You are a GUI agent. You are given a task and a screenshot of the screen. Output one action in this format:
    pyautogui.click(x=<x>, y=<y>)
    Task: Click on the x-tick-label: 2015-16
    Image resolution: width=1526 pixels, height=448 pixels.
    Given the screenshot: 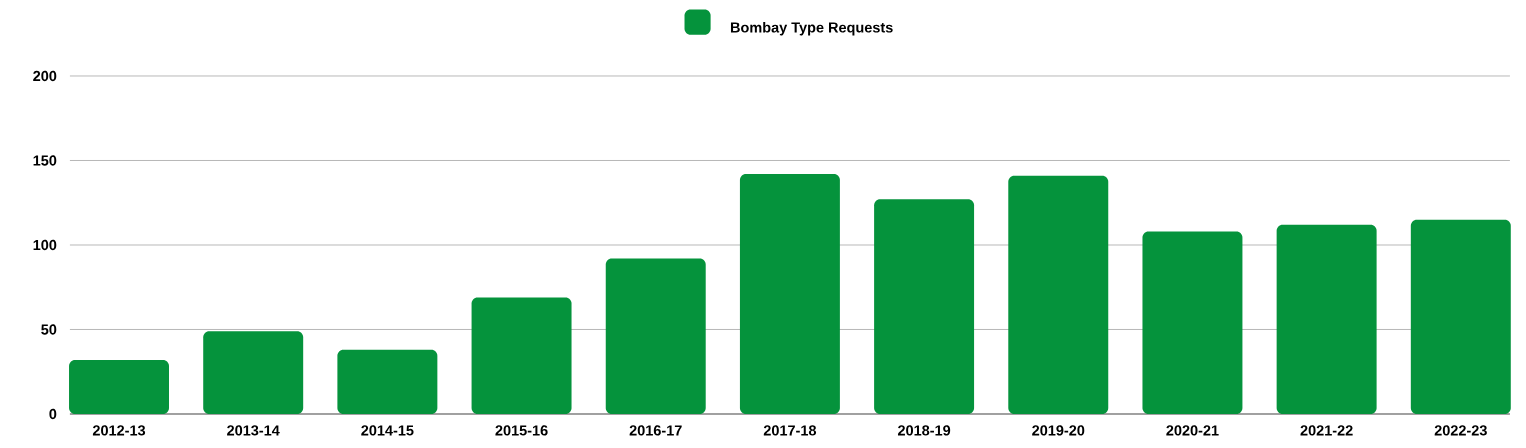 What is the action you would take?
    pyautogui.click(x=521, y=430)
    